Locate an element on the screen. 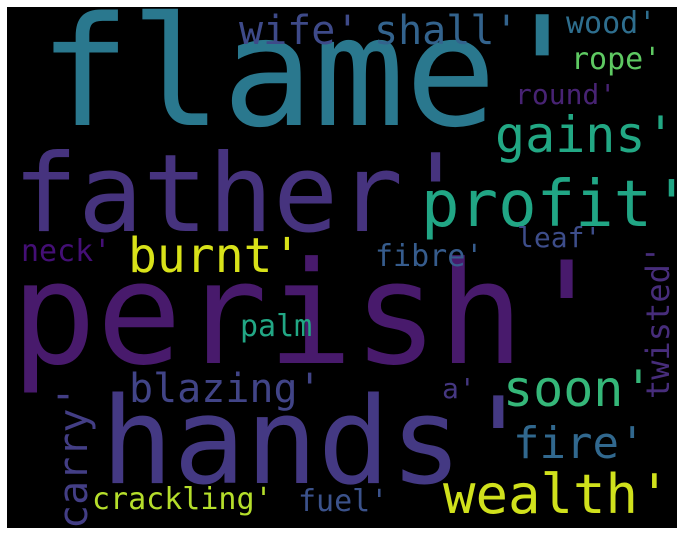 Image resolution: width=683 pixels, height=535 pixels. word-neck: neck' is located at coordinates (66, 251).